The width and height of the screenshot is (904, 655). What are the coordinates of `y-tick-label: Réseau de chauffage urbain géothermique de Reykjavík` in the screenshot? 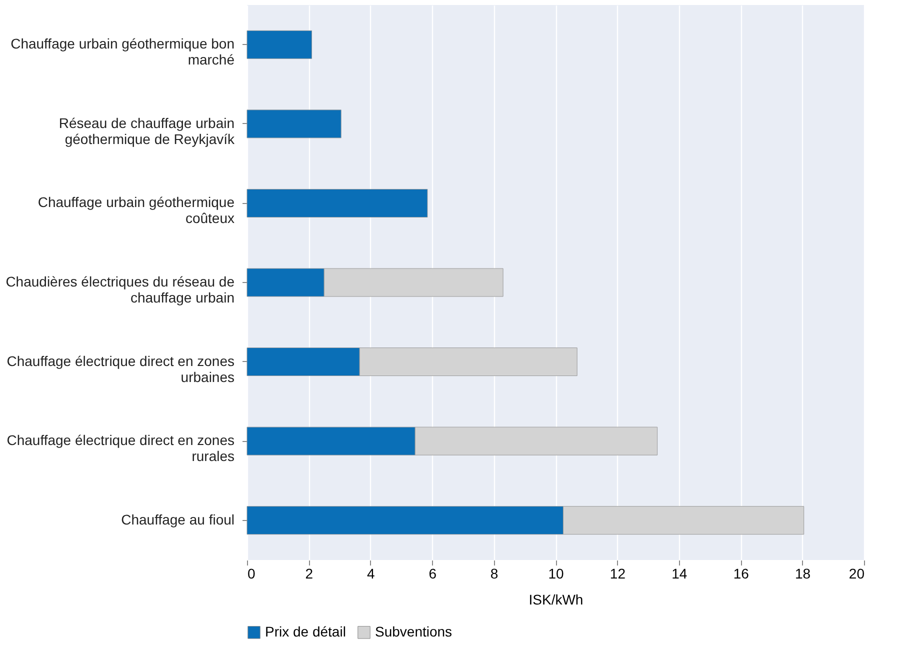 It's located at (147, 130).